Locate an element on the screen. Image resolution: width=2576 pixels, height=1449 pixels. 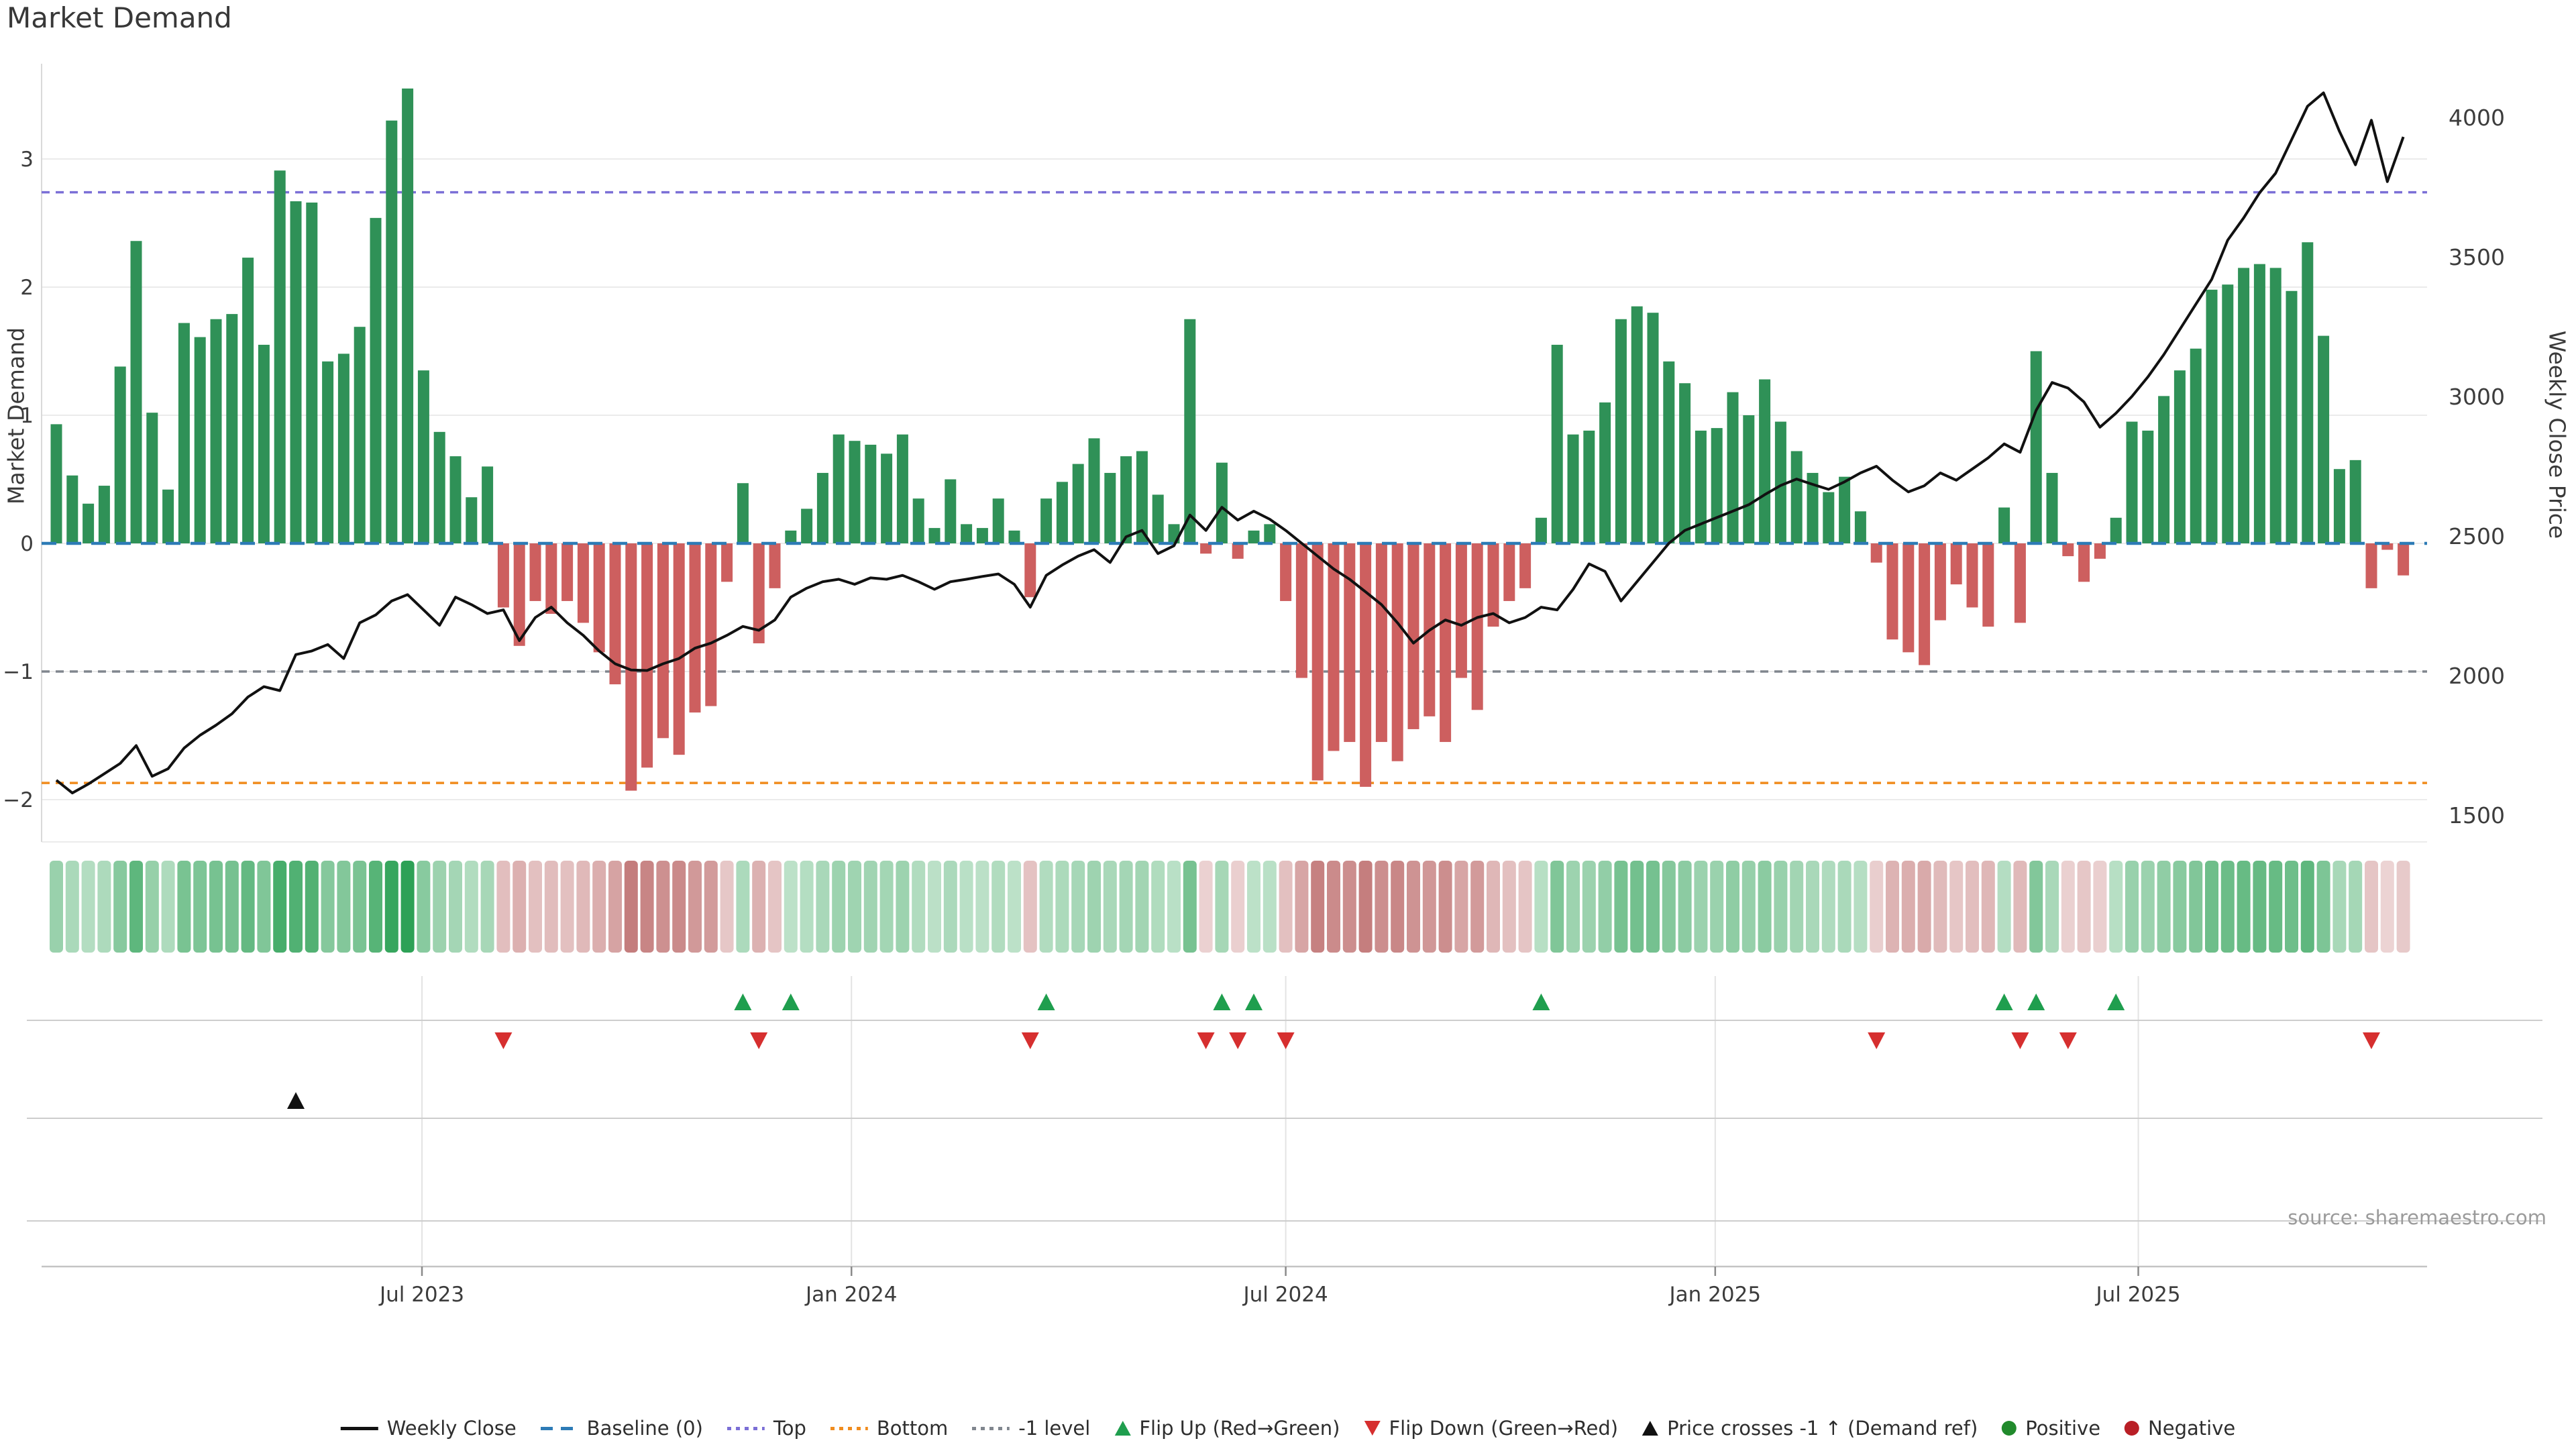
legend-label: Flip Up (Red→Green) is located at coordinates (1239, 1428).